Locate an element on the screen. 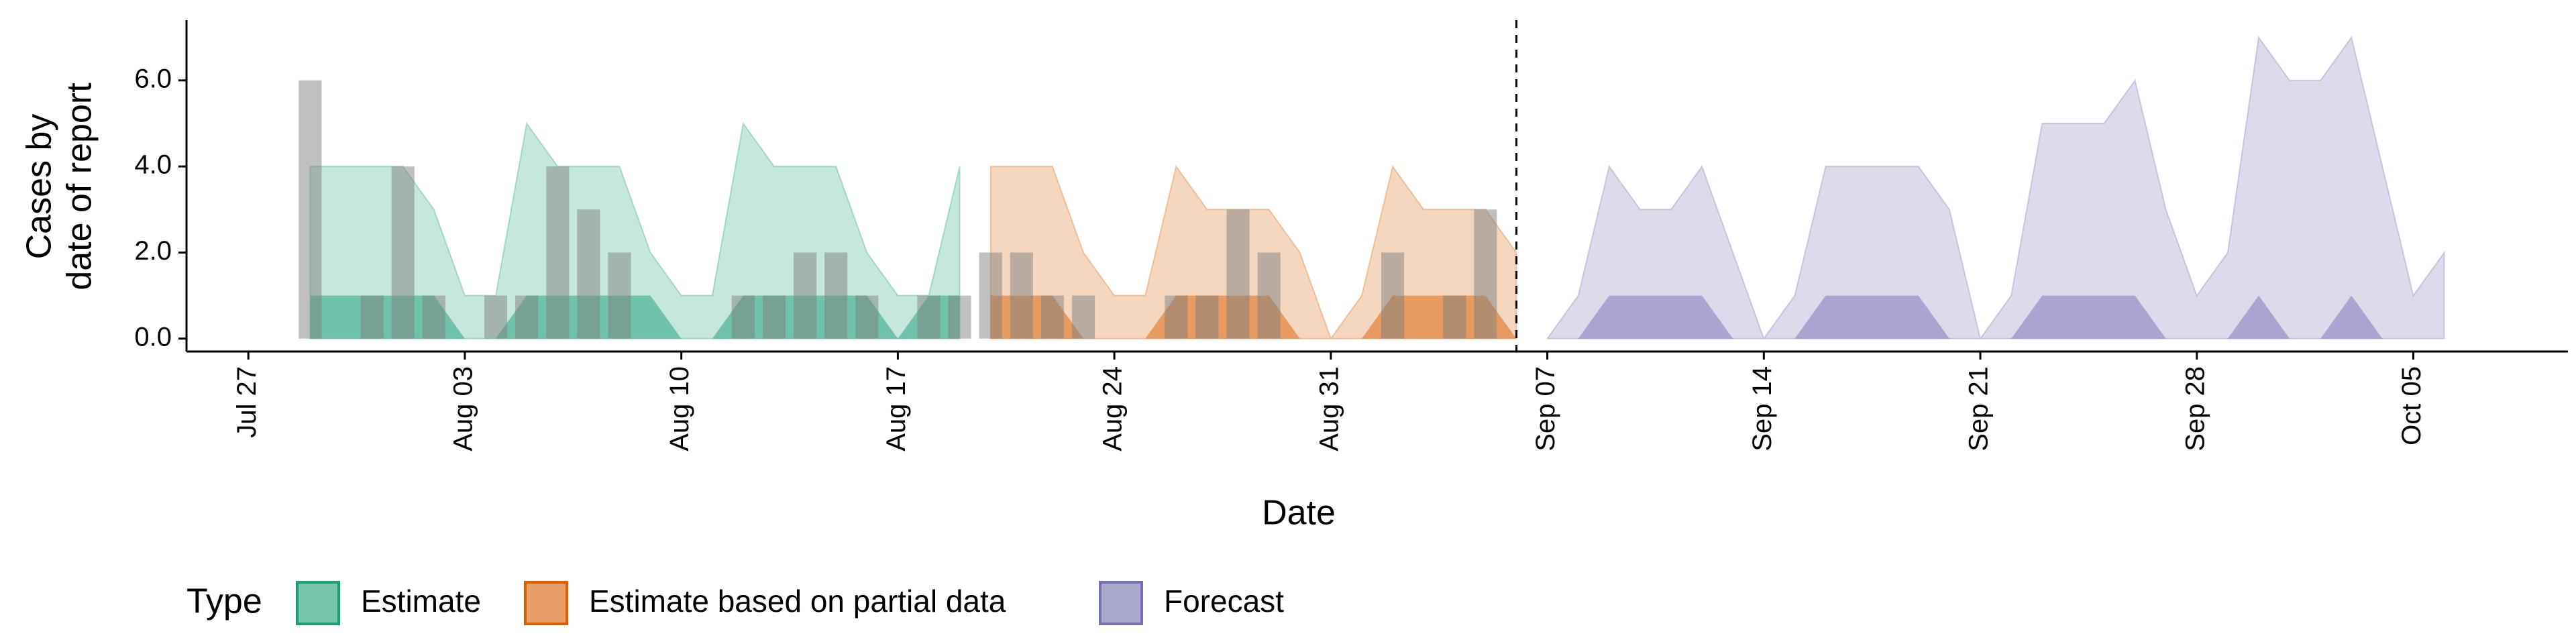 The width and height of the screenshot is (2576, 644). x-tick-label: Aug 10 is located at coordinates (679, 408).